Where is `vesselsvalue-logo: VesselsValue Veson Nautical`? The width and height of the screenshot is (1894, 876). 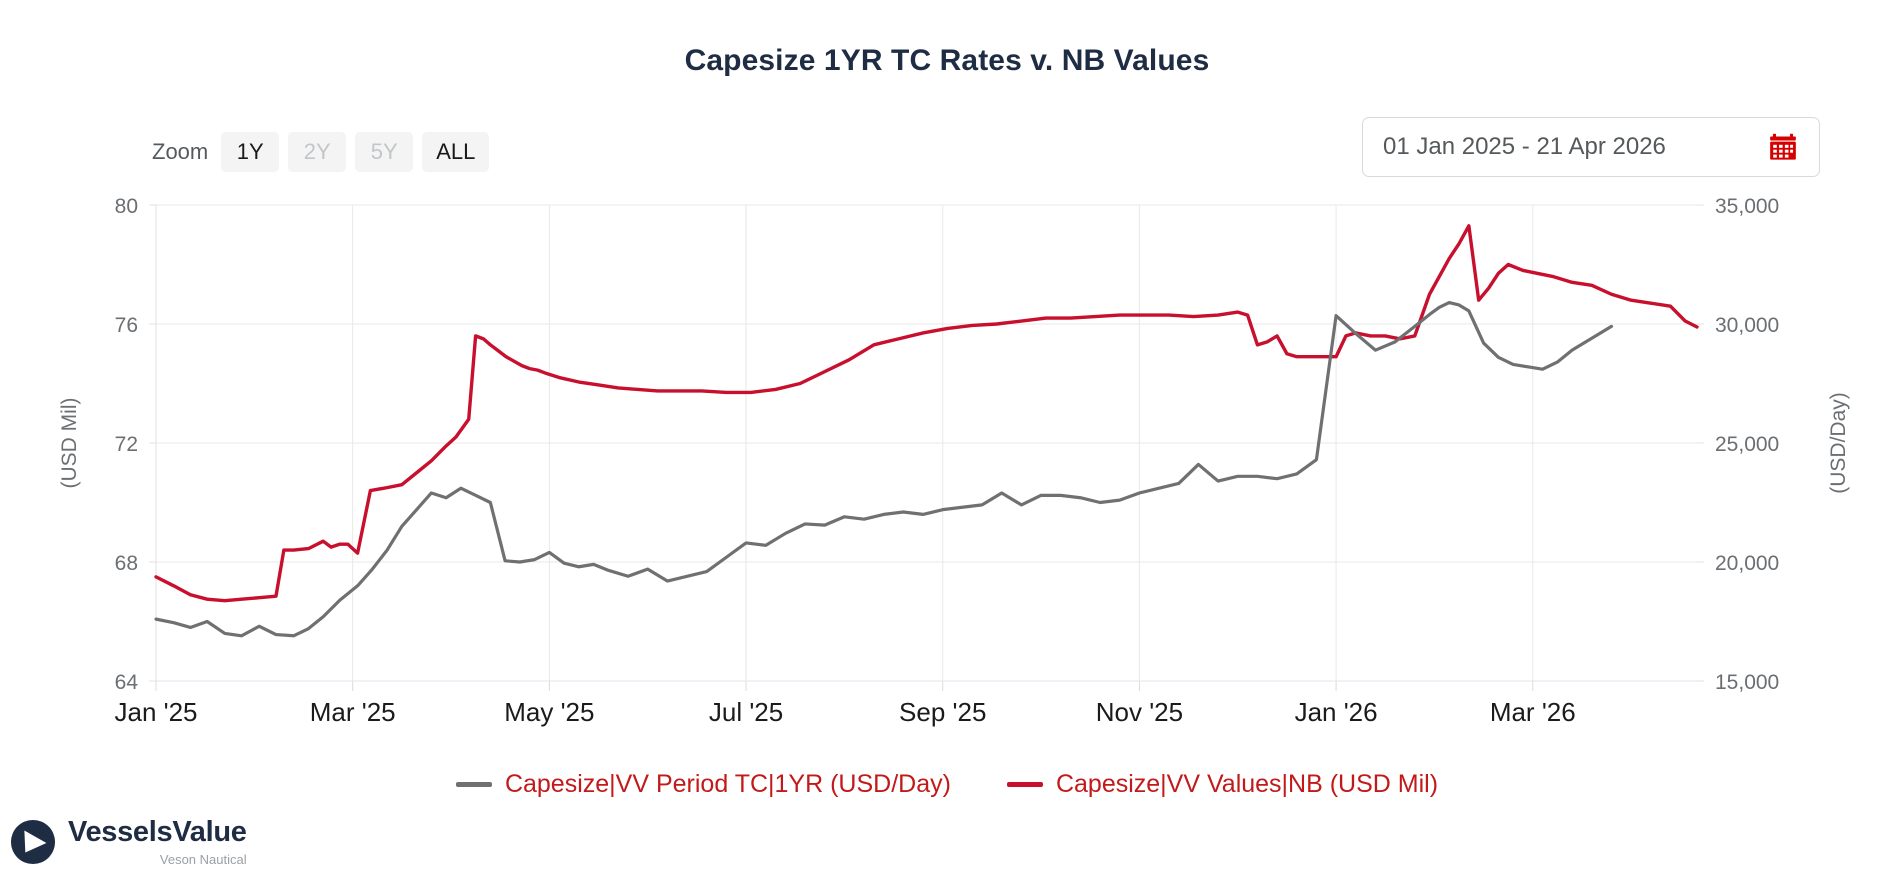
vesselsvalue-logo: VesselsValue Veson Nautical is located at coordinates (128, 842).